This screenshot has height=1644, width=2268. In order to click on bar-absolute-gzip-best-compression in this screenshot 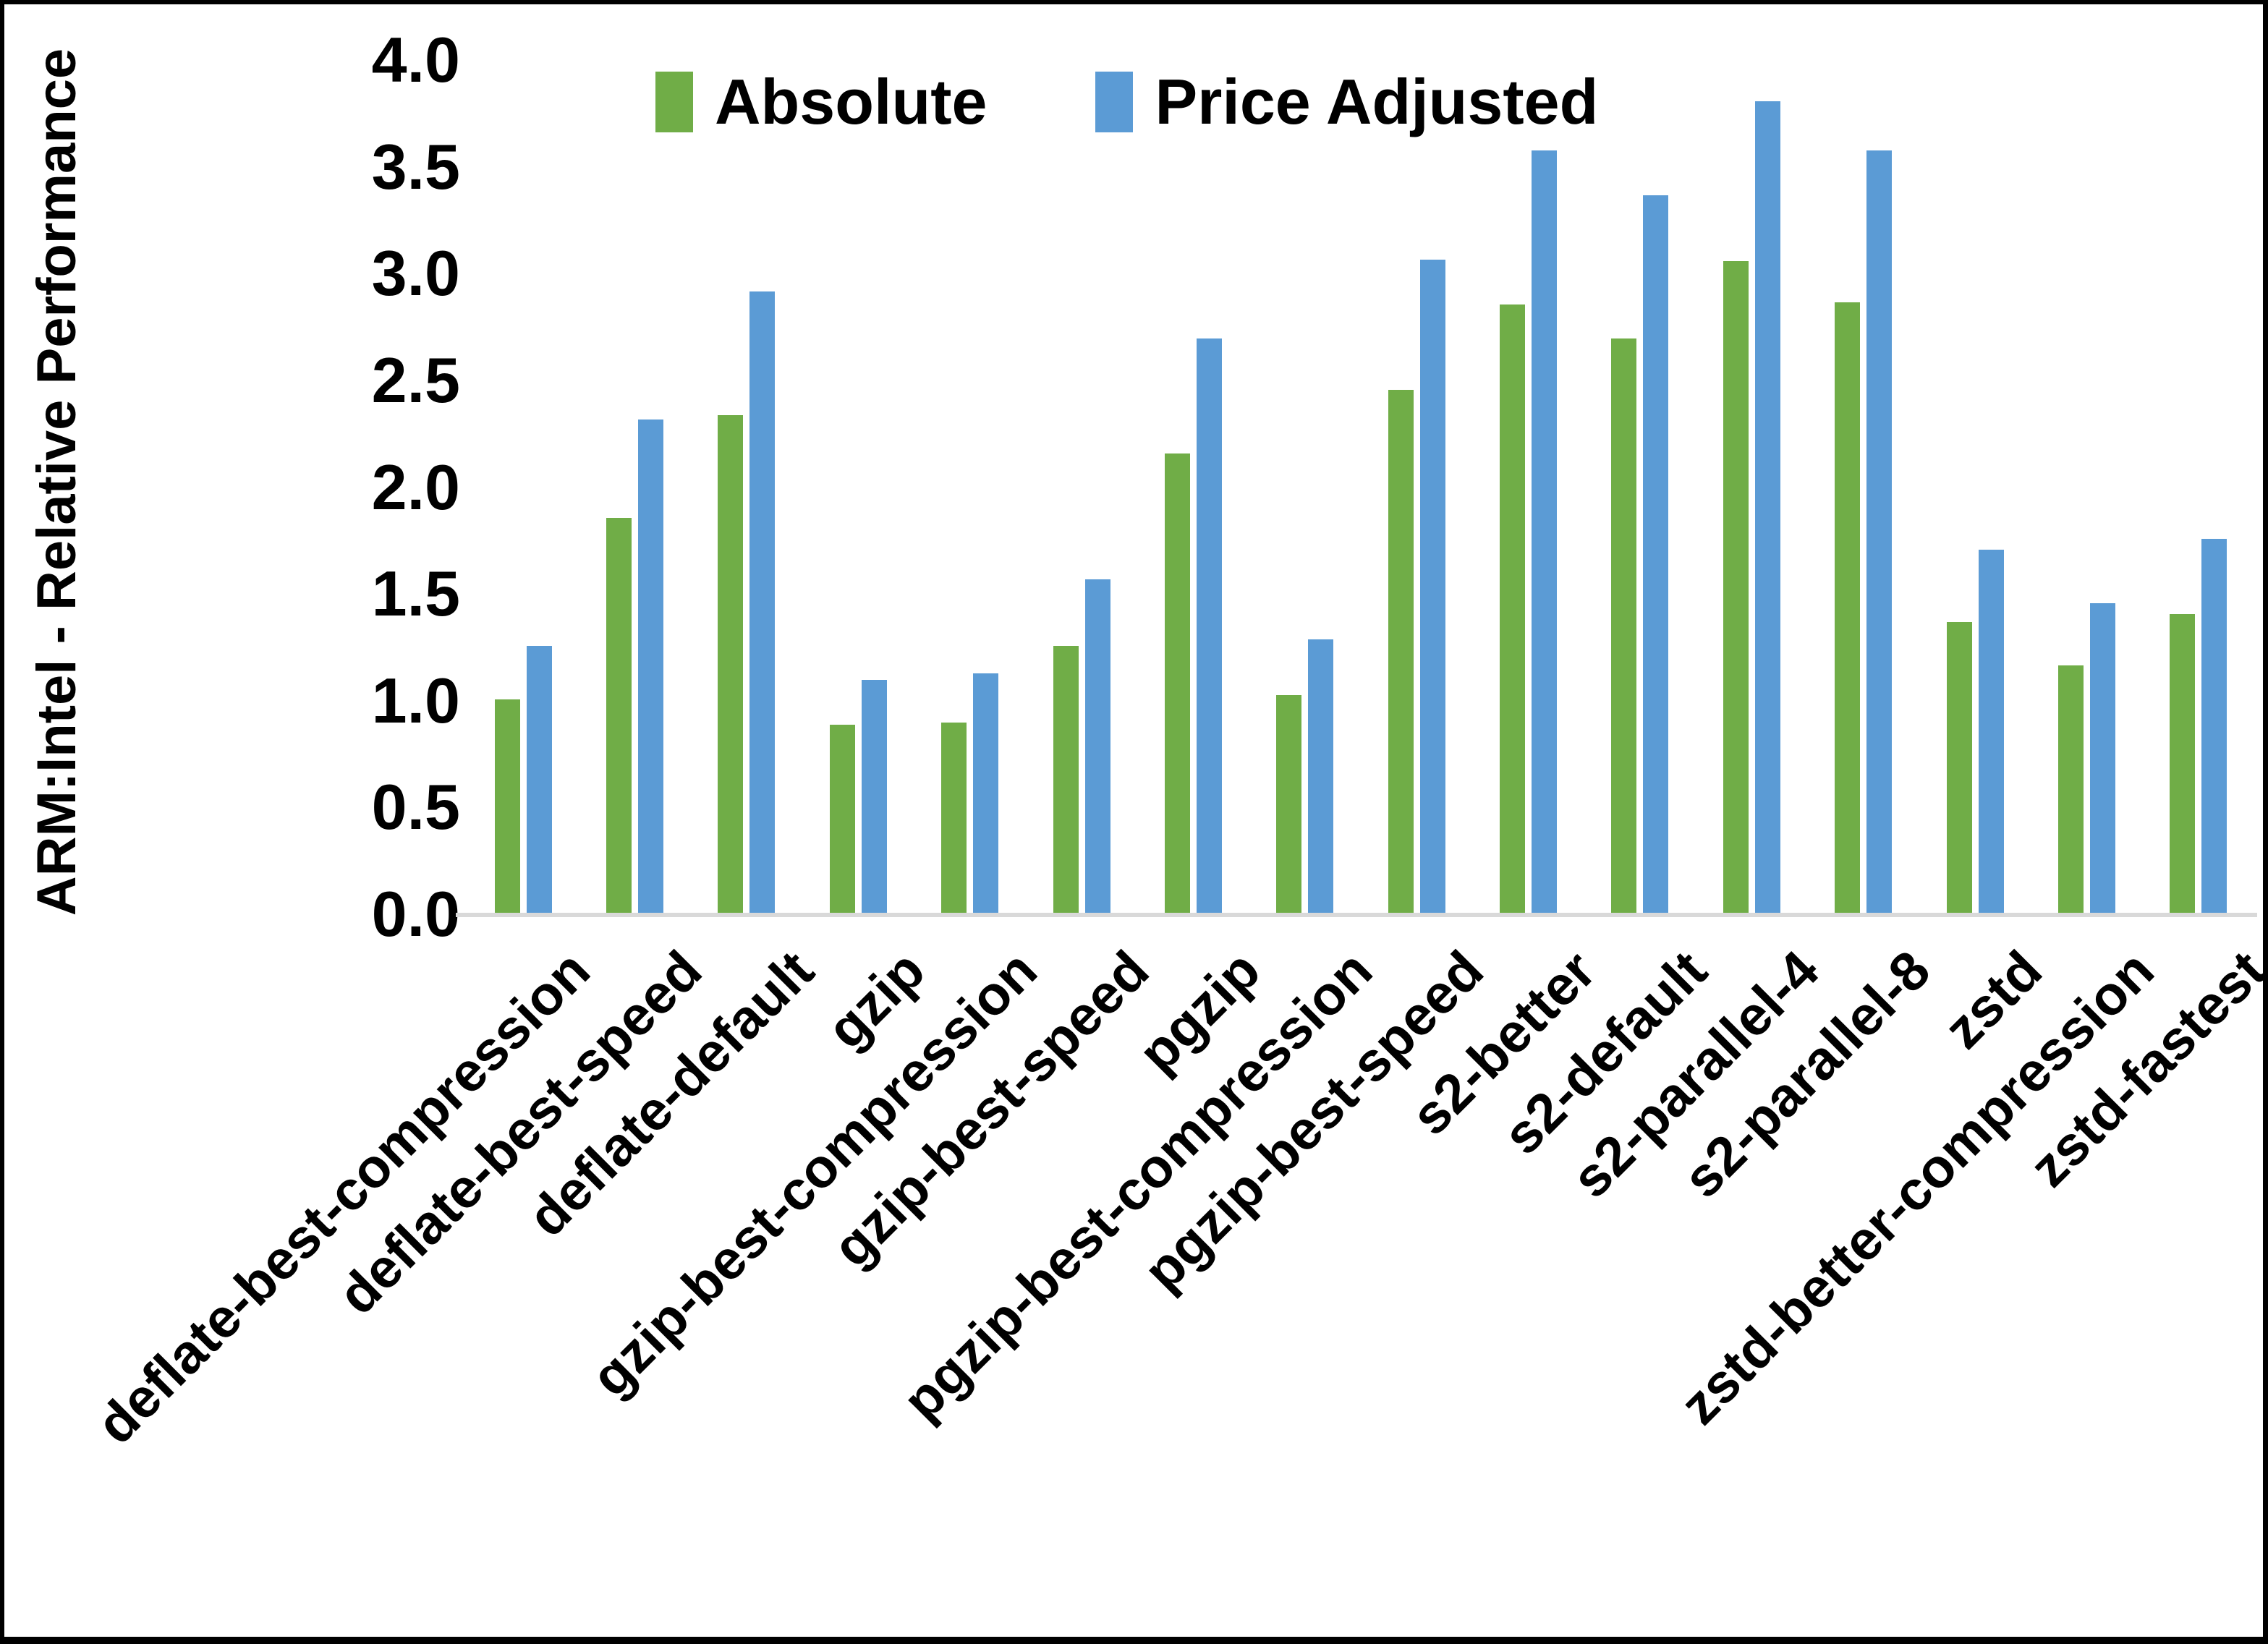, I will do `click(954, 818)`.